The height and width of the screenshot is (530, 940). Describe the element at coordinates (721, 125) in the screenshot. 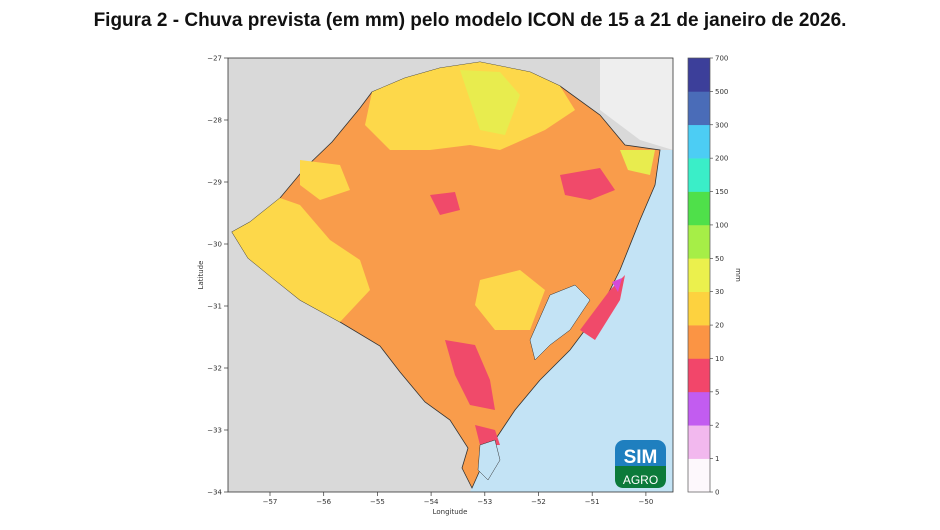

I see `colorbar-tick-label: 300` at that location.